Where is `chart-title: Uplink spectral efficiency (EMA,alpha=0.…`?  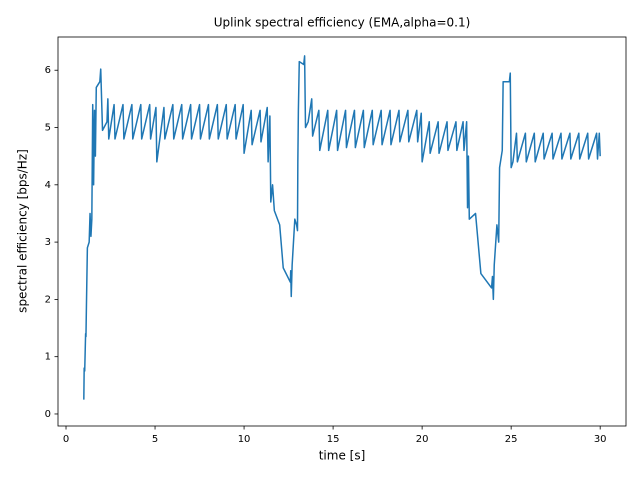 chart-title: Uplink spectral efficiency (EMA,alpha=0.… is located at coordinates (342, 23).